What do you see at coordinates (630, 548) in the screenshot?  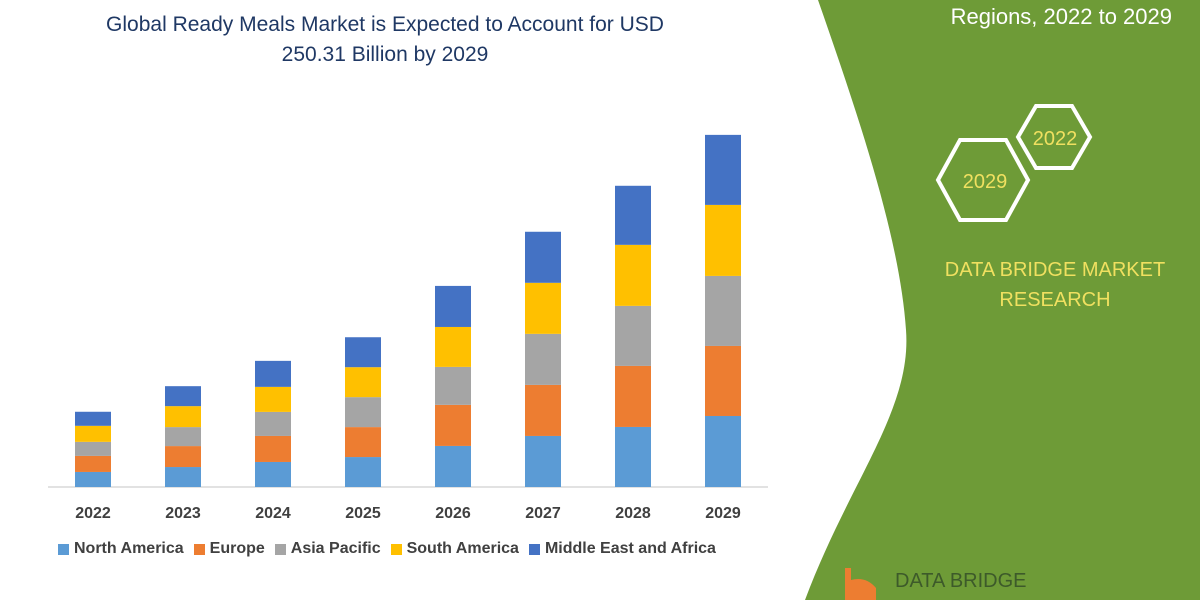 I see `legend-label: Middle East and Africa` at bounding box center [630, 548].